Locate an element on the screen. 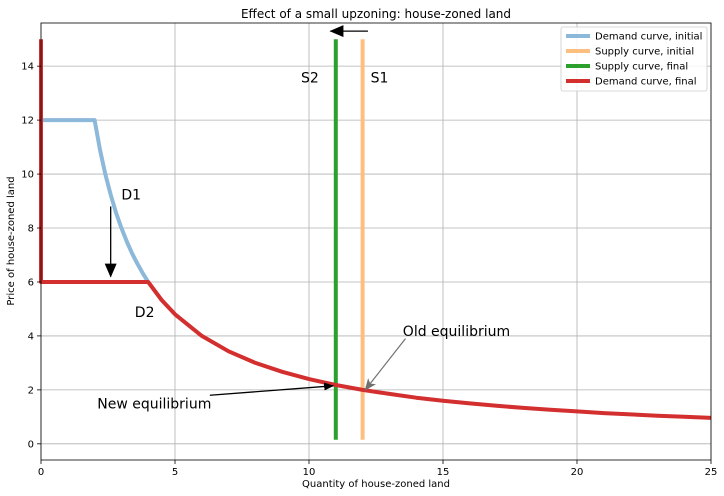 The height and width of the screenshot is (496, 724). annotation-old-equilibrium: Old equilibrium is located at coordinates (456, 332).